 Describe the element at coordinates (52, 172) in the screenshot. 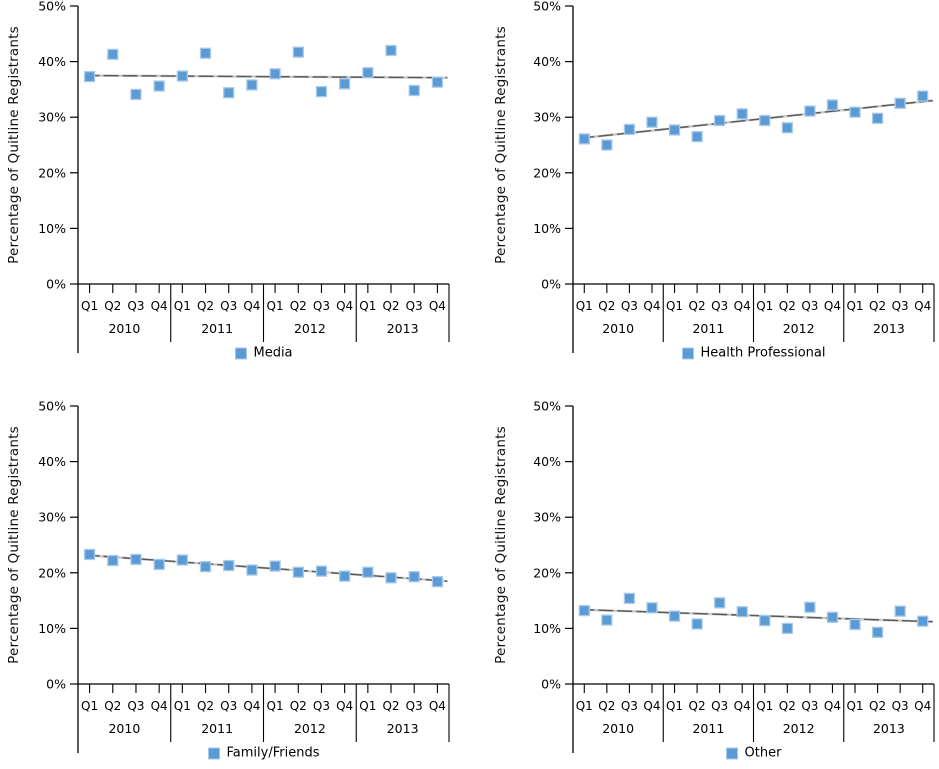

I see `y-tick-label: 20%` at that location.